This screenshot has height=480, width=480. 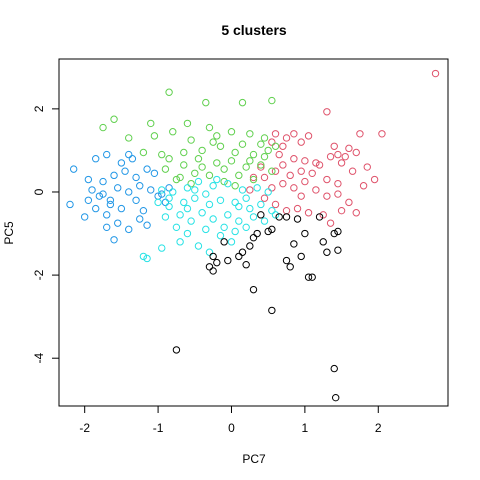 I want to click on y-axis-label: PC5, so click(x=9, y=233).